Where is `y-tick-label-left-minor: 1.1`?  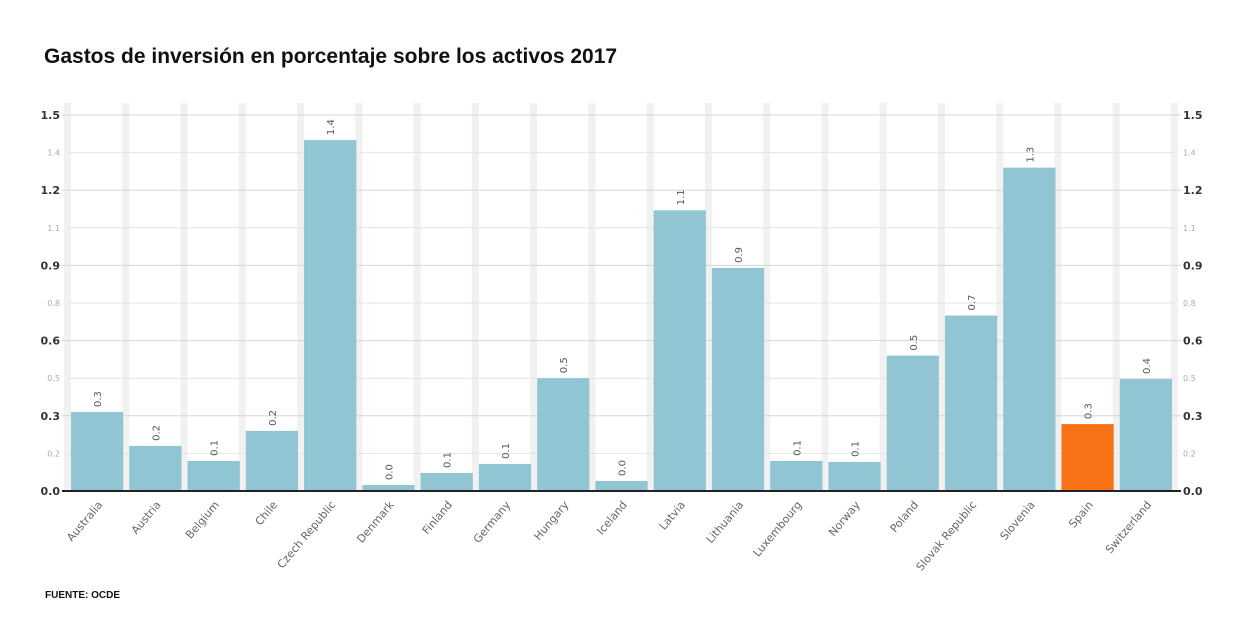
y-tick-label-left-minor: 1.1 is located at coordinates (53, 228).